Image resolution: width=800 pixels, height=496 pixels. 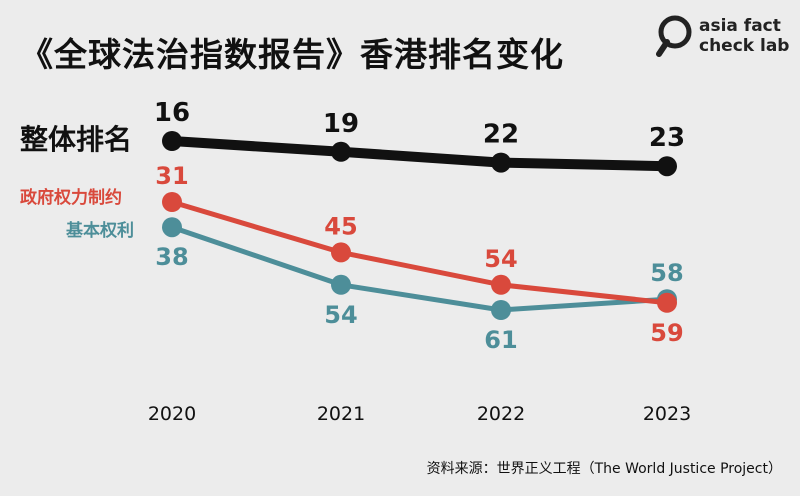 I want to click on chart-title: 《全球法治指数报告》香港排名变化, so click(x=292, y=54).